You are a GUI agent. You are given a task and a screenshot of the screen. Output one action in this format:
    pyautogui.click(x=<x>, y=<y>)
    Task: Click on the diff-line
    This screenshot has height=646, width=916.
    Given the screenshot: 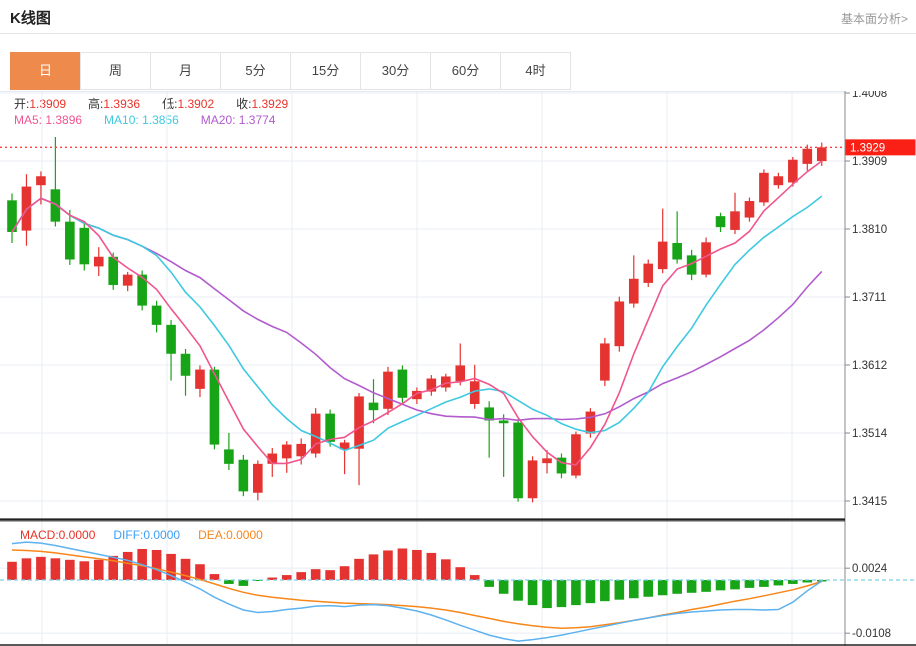 What is the action you would take?
    pyautogui.click(x=417, y=591)
    